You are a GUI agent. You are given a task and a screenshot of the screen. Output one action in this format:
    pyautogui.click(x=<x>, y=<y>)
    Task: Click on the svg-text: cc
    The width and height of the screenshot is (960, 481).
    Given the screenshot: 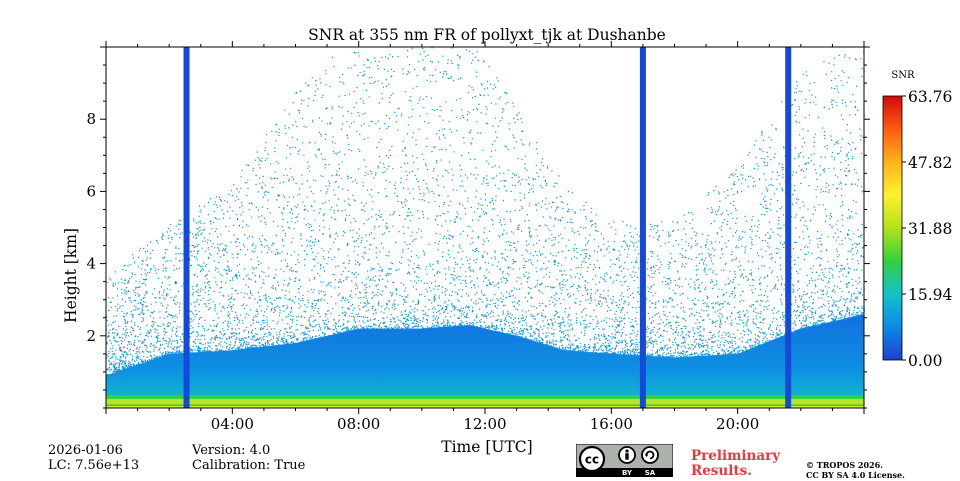 What is the action you would take?
    pyautogui.click(x=592, y=460)
    